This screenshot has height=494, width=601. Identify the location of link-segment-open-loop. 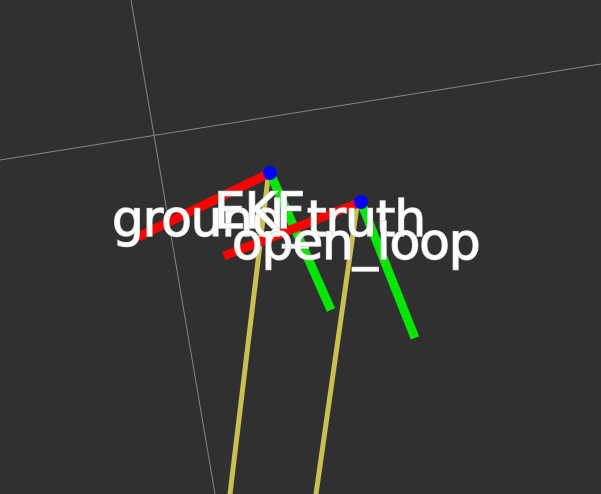
(336, 348).